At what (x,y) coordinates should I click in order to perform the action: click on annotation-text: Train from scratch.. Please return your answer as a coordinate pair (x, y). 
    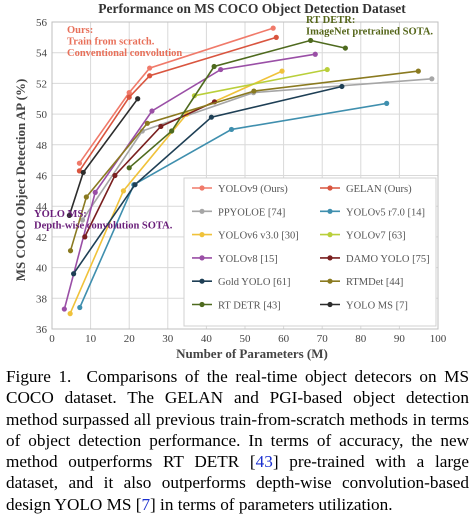
    Looking at the image, I should click on (111, 42).